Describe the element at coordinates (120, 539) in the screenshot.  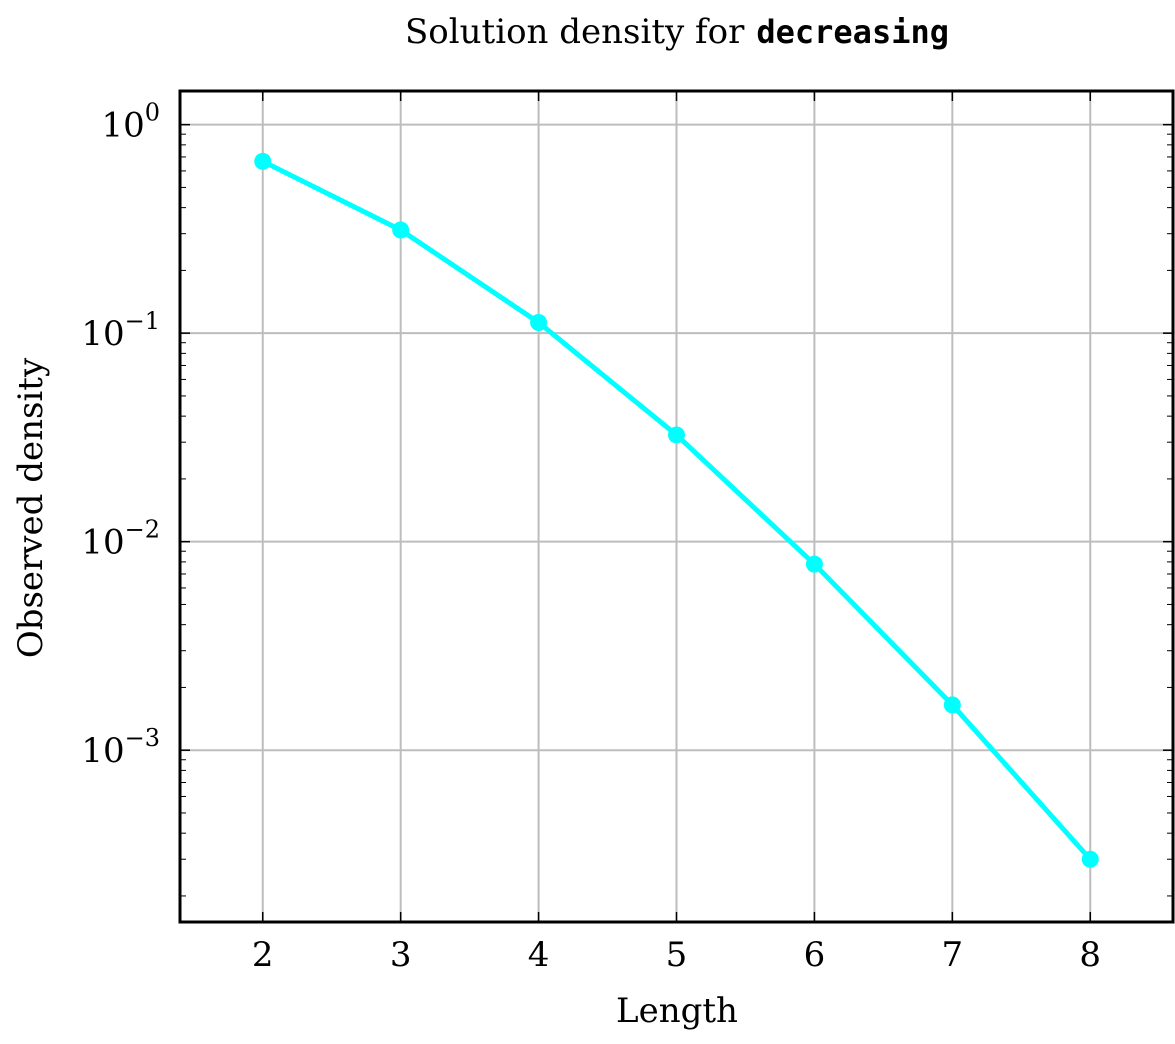
I see `y-tick-label: 10⁻²` at that location.